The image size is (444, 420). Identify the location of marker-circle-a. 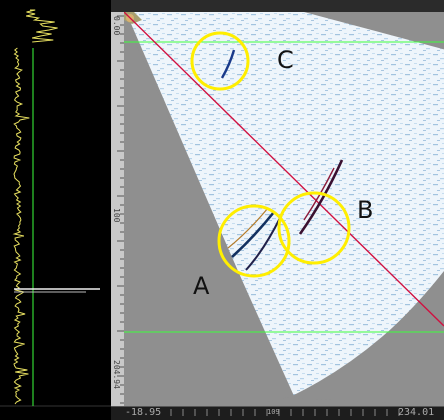
(254, 241).